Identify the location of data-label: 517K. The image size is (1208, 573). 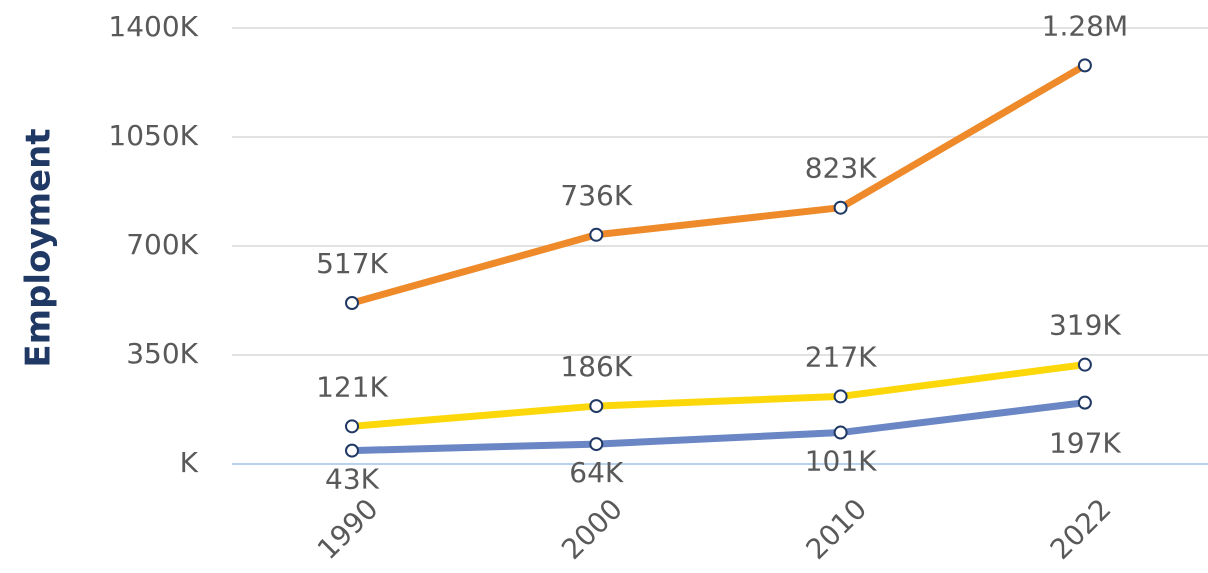
(352, 263).